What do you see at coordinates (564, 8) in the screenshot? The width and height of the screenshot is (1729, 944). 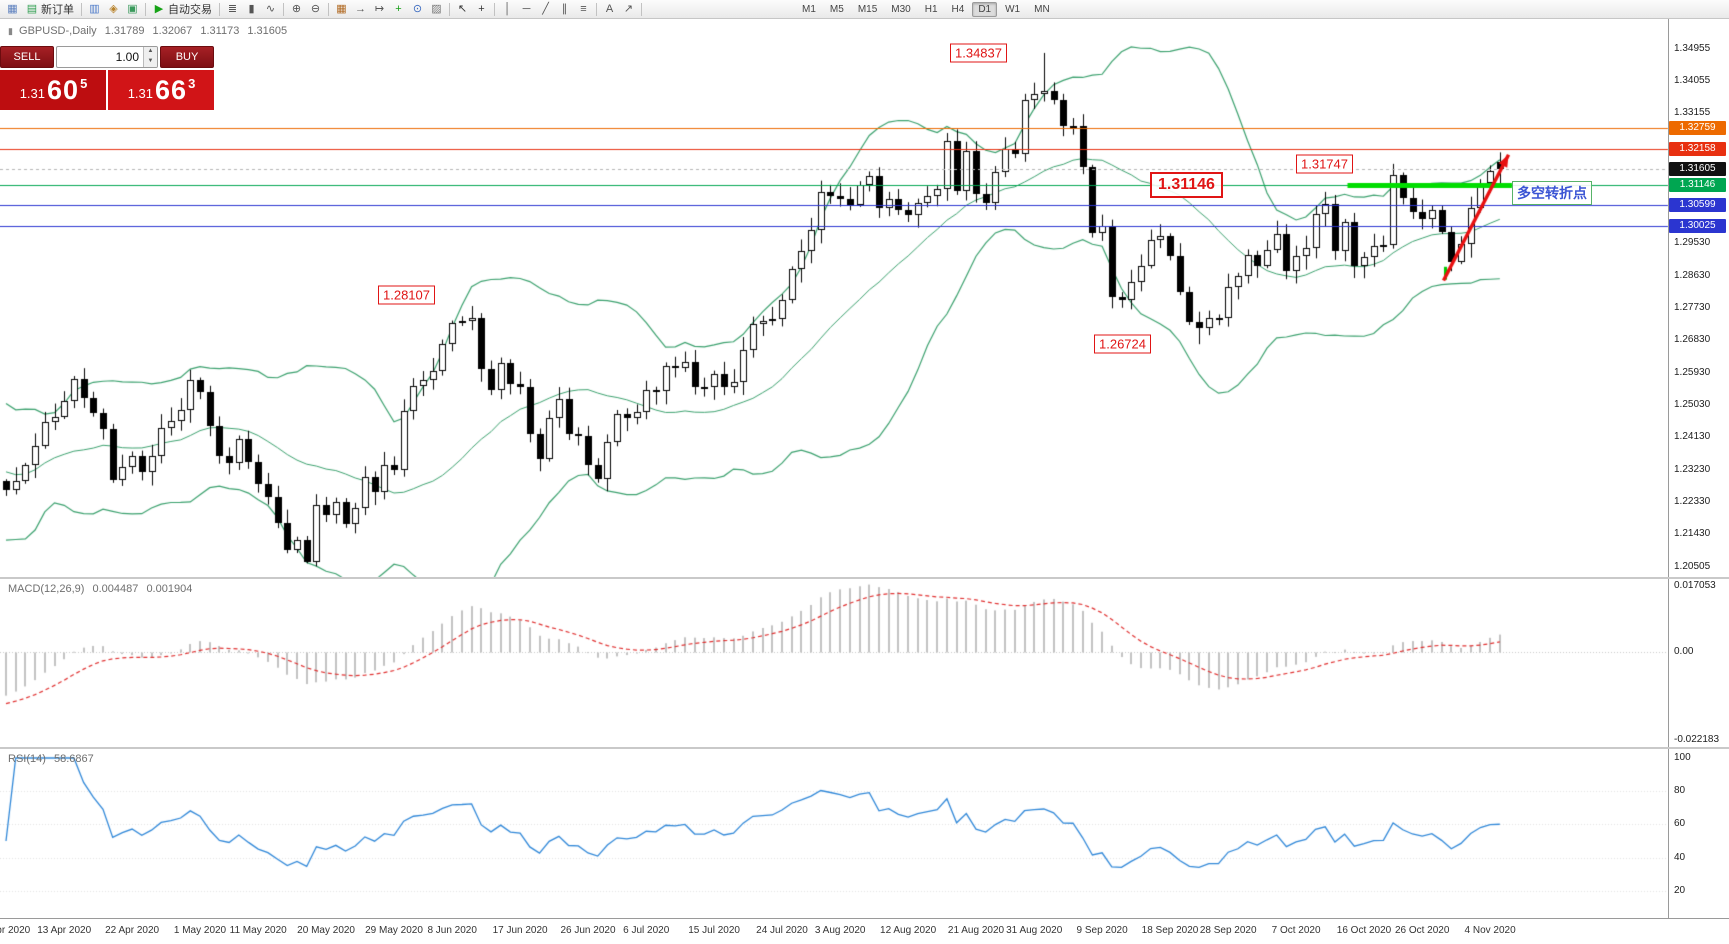 I see `channel-icon: ∥` at bounding box center [564, 8].